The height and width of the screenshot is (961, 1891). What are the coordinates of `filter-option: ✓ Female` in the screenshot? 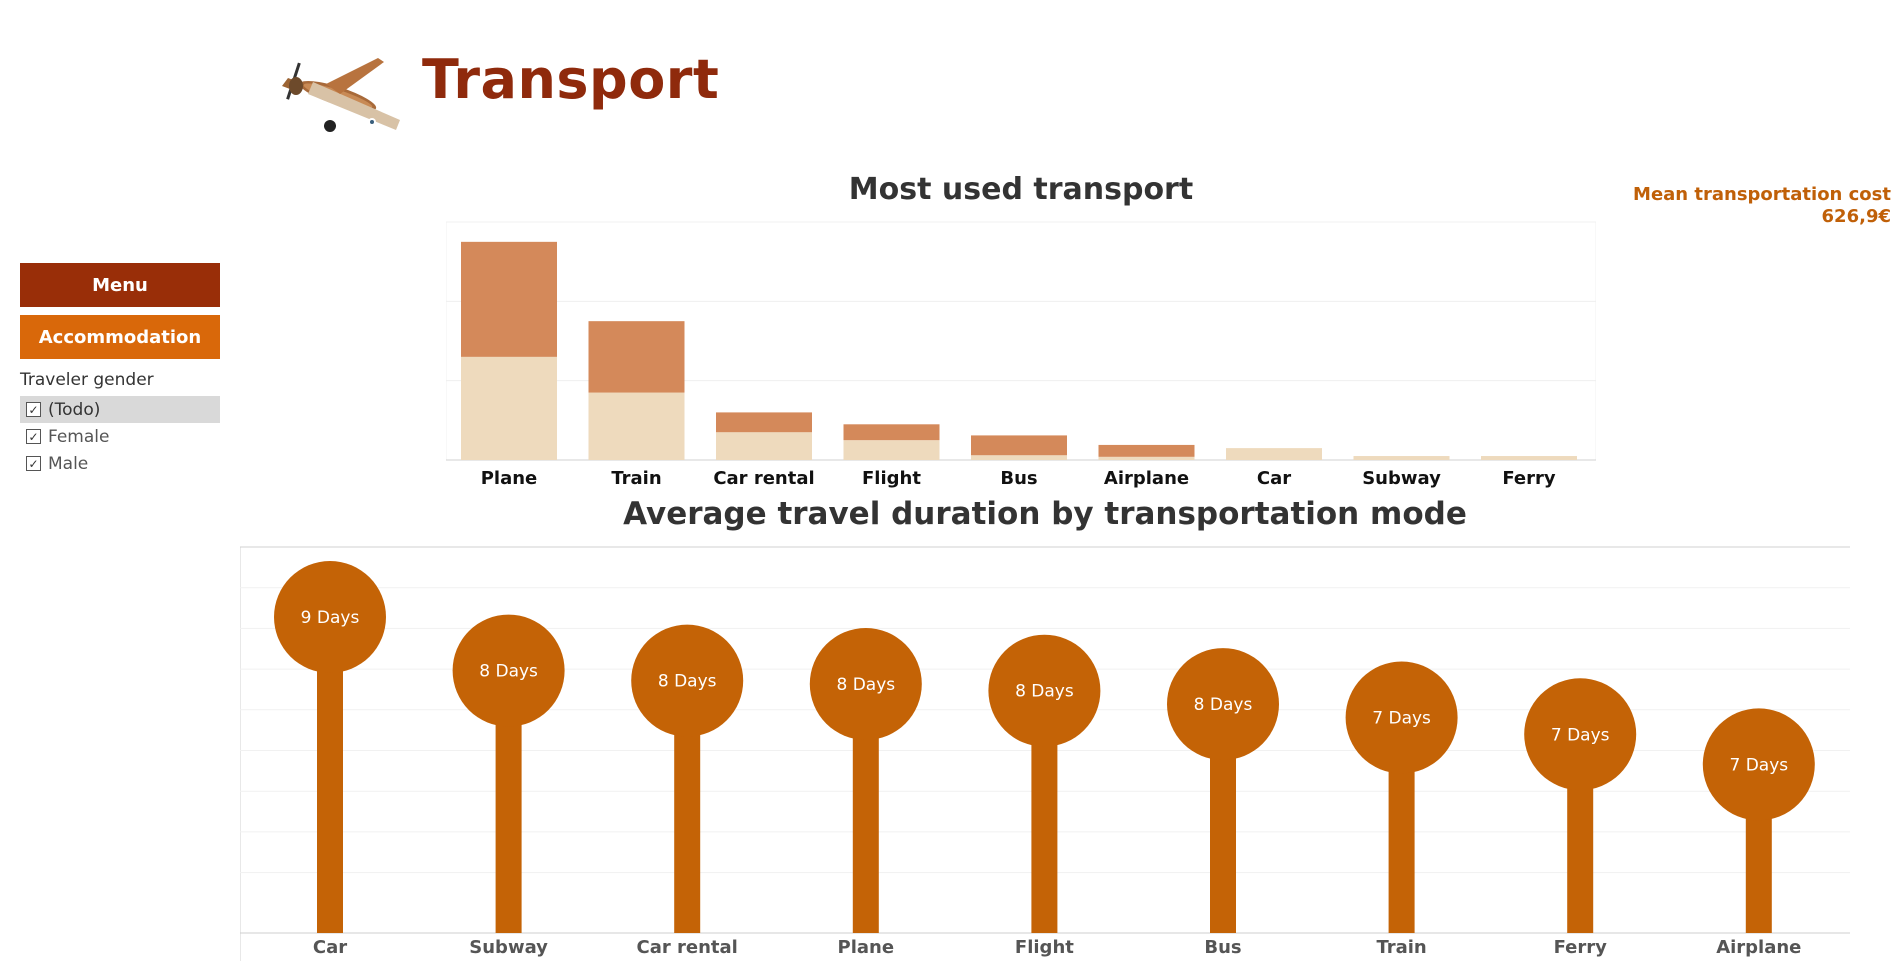 It's located at (120, 436).